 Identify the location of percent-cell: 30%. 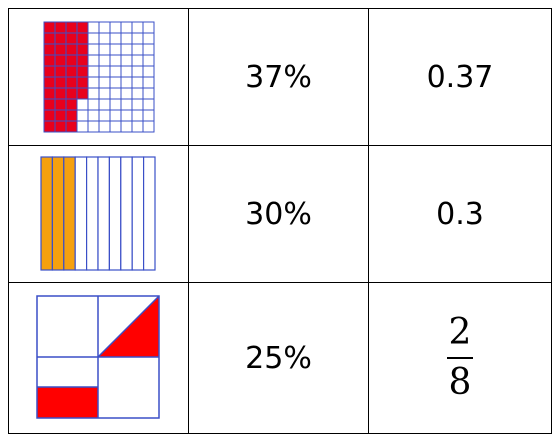
(278, 214).